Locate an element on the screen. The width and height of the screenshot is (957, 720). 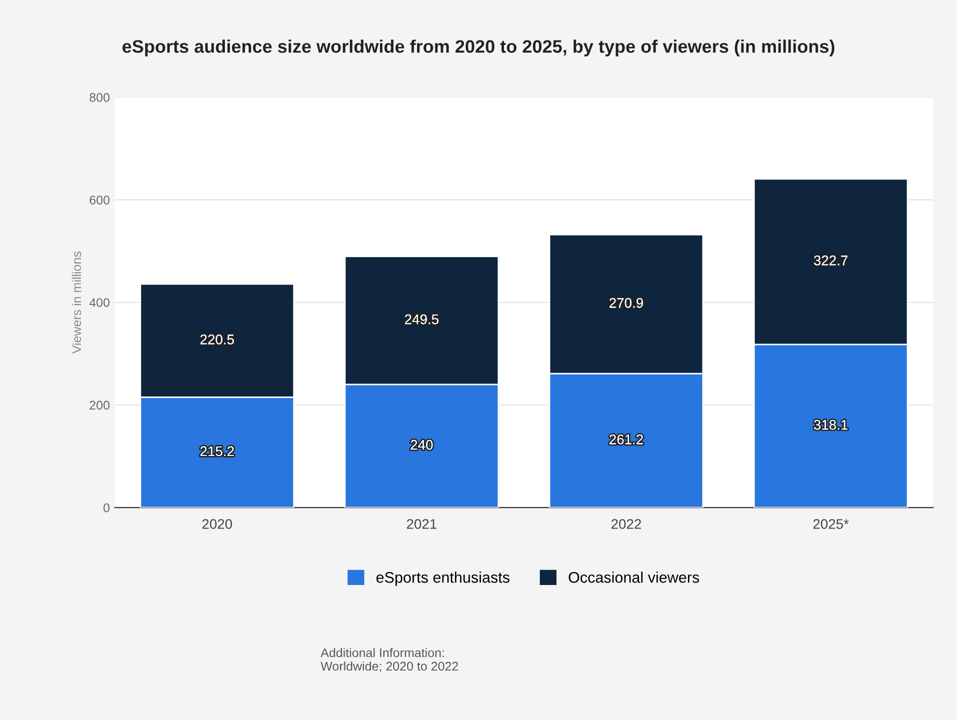
y-tick-label: 800 is located at coordinates (100, 97).